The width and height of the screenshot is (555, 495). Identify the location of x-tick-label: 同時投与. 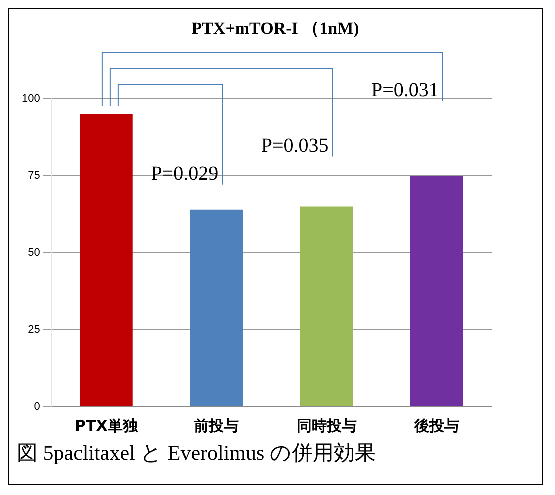
(326, 425).